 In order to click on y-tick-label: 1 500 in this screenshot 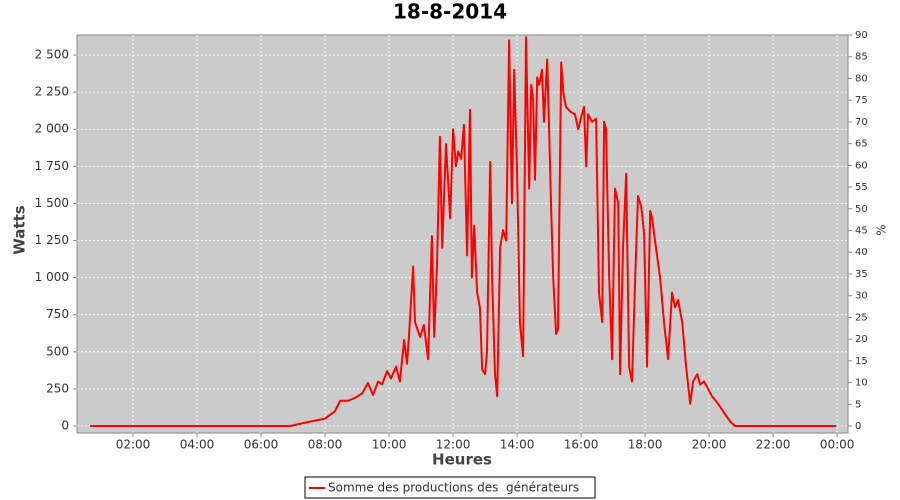, I will do `click(52, 203)`.